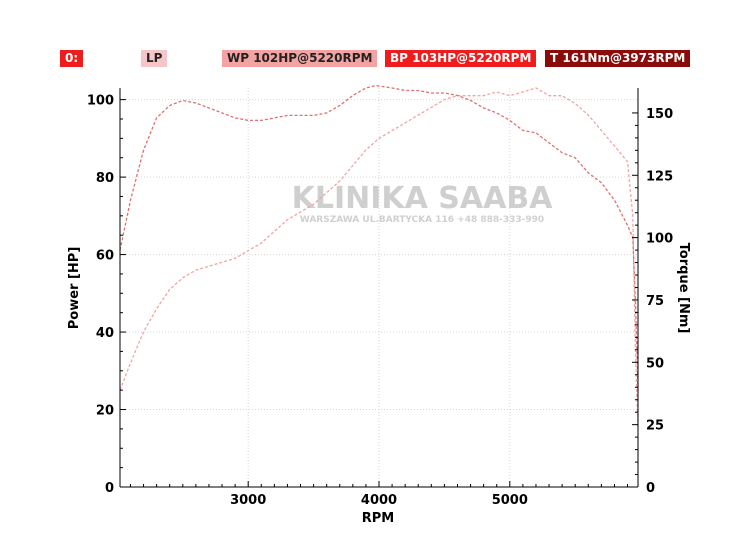  What do you see at coordinates (655, 363) in the screenshot?
I see `y2-tick-label: 50` at bounding box center [655, 363].